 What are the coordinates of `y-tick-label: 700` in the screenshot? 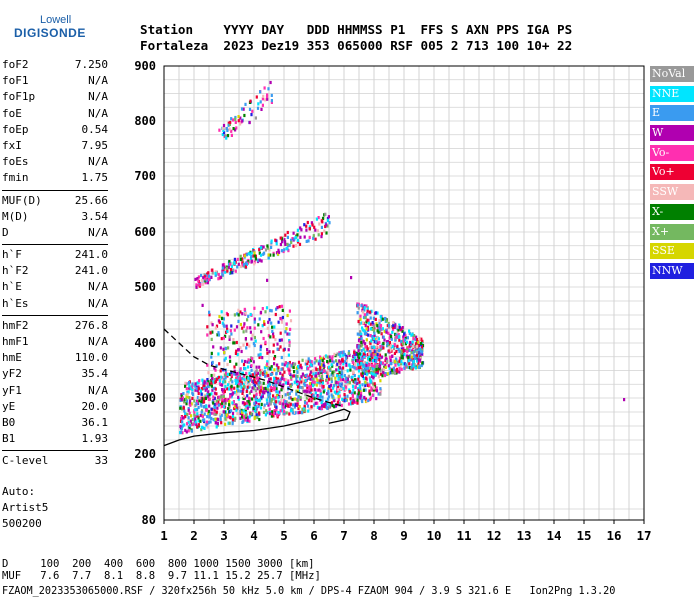 It's located at (145, 176).